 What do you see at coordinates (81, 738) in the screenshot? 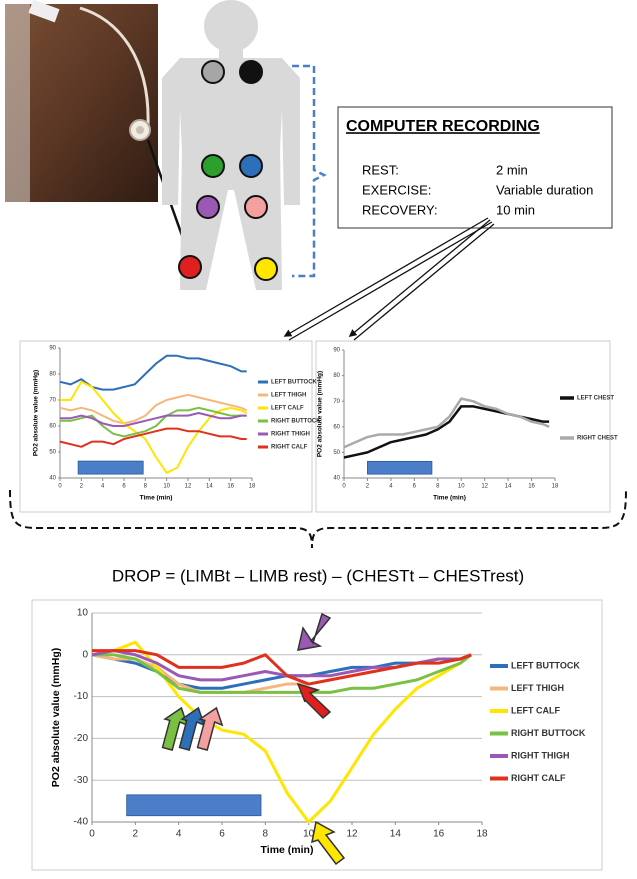
I see `y-tick-label: -20` at bounding box center [81, 738].